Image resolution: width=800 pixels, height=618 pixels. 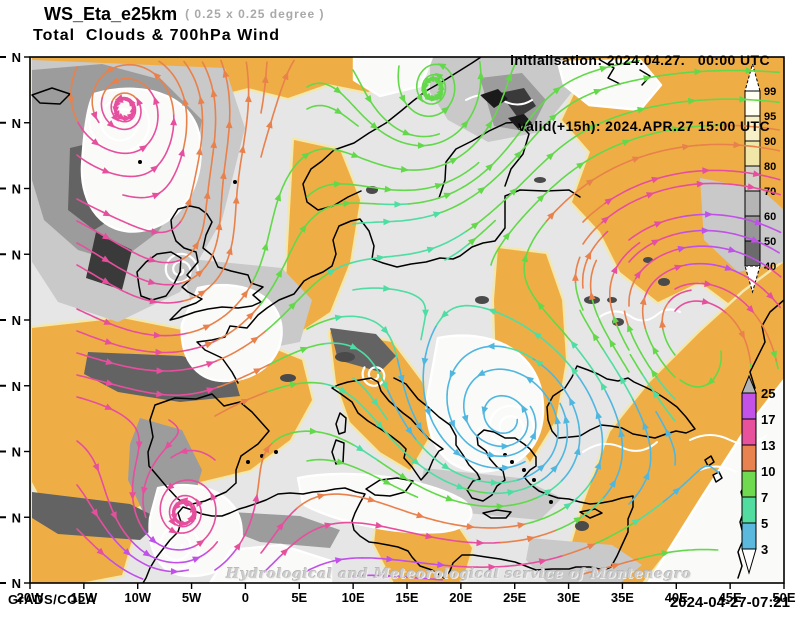 What do you see at coordinates (30, 597) in the screenshot?
I see `x-tick-label: 20W` at bounding box center [30, 597].